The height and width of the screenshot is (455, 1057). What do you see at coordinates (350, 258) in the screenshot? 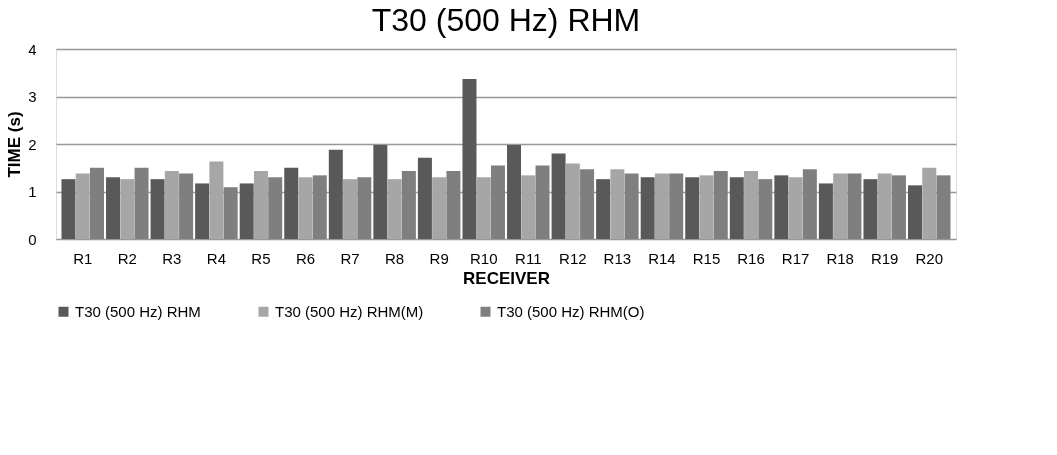
I see `x-tick-label: R7` at bounding box center [350, 258].